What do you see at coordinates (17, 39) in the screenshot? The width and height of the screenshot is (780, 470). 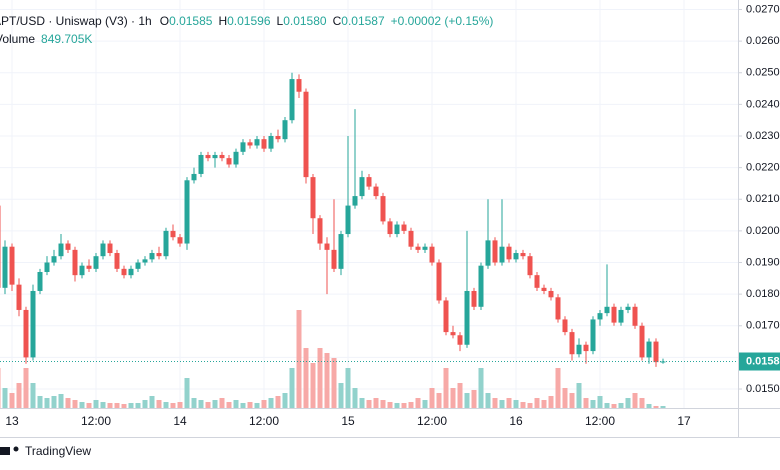 I see `volume-name: Volume` at bounding box center [17, 39].